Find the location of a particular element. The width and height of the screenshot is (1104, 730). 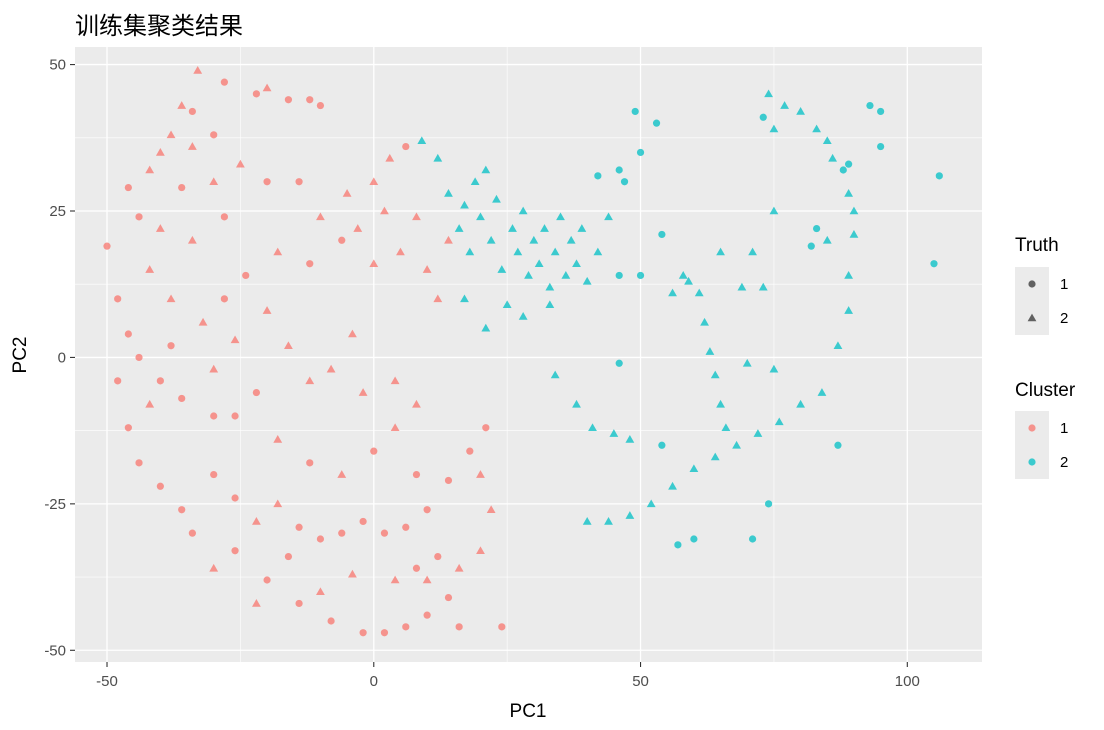

legends: Truth 1 2 Cluster 1 2 is located at coordinates (1045, 357).